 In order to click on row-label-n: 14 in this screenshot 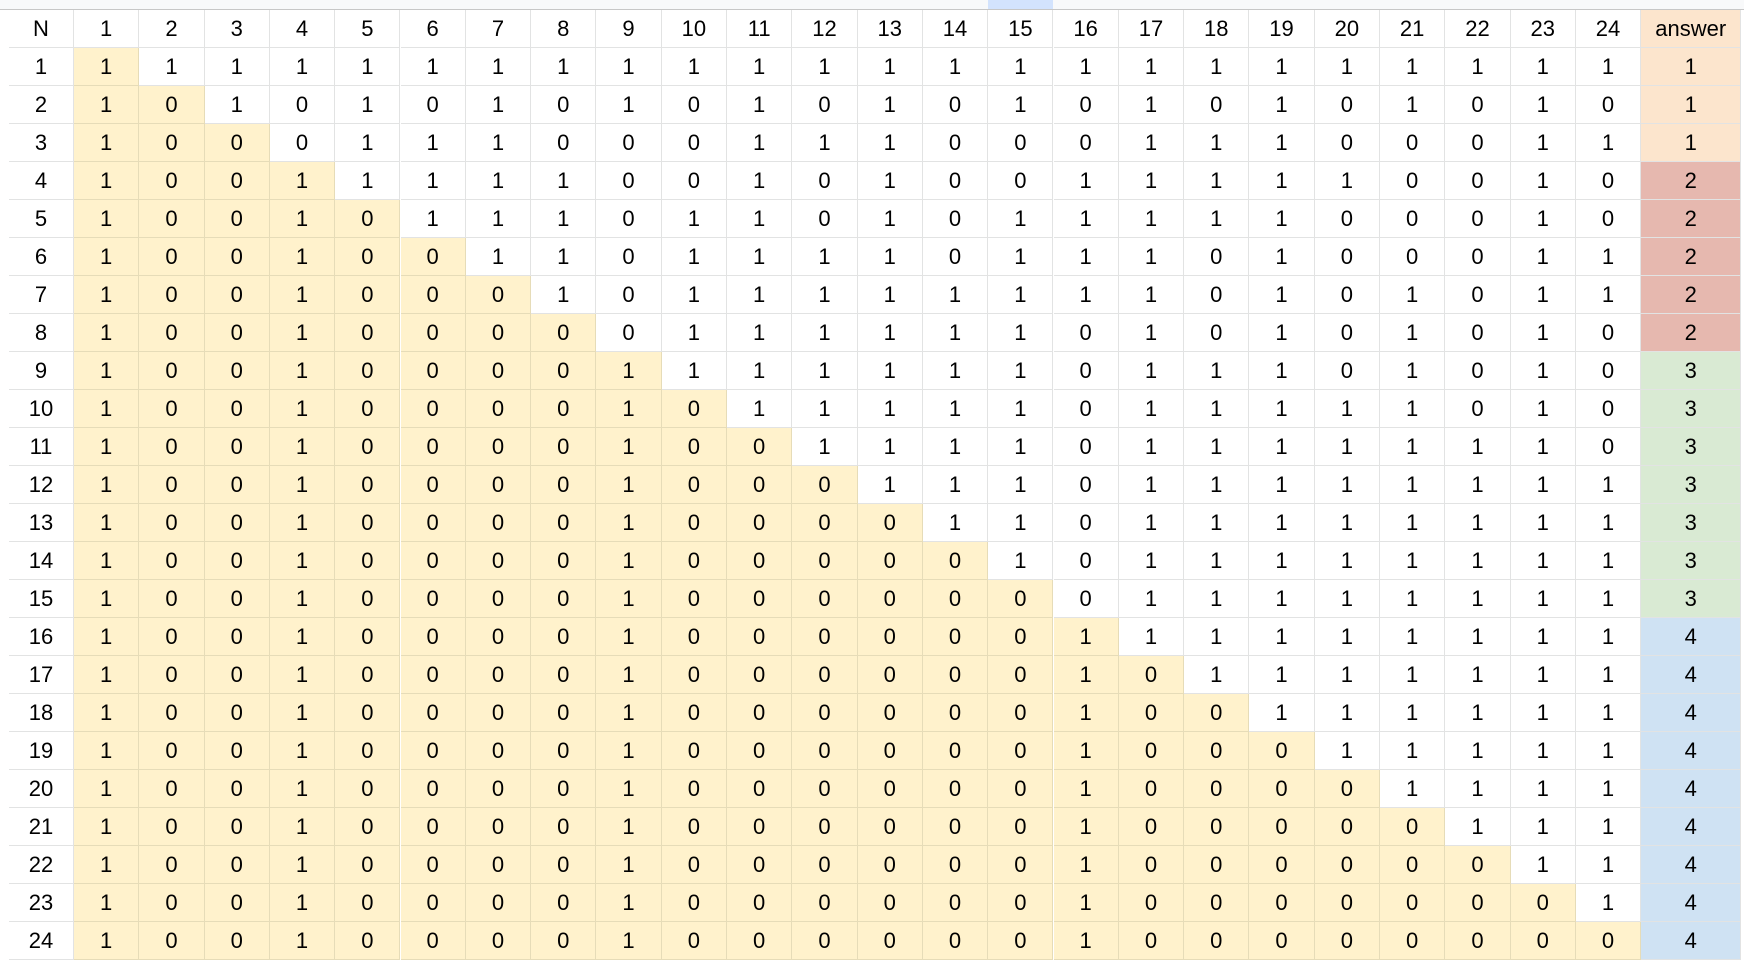, I will do `click(41, 561)`.